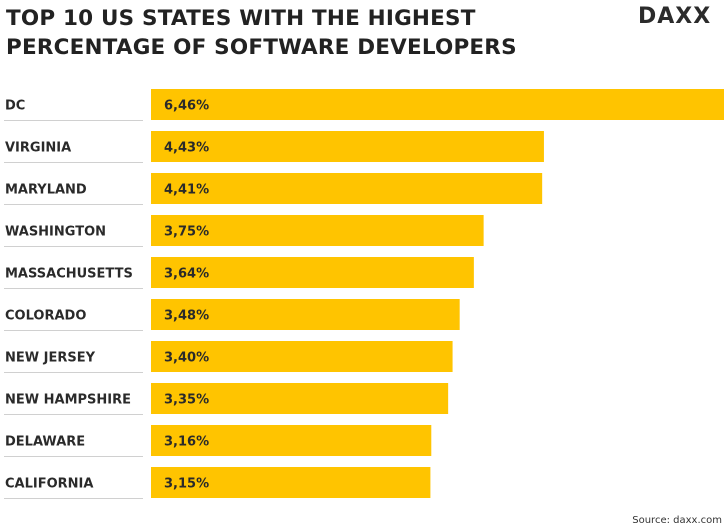 The width and height of the screenshot is (728, 531). I want to click on category-label: WASHINGTON, so click(55, 232).